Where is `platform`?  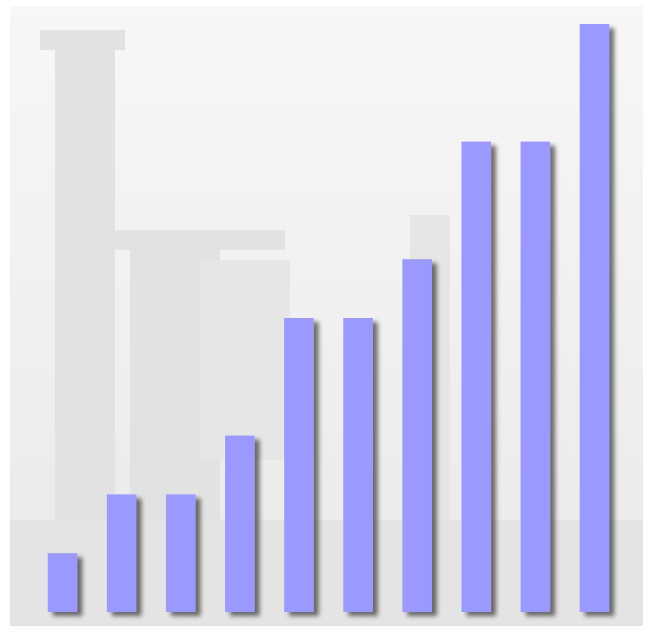
platform is located at coordinates (200, 240).